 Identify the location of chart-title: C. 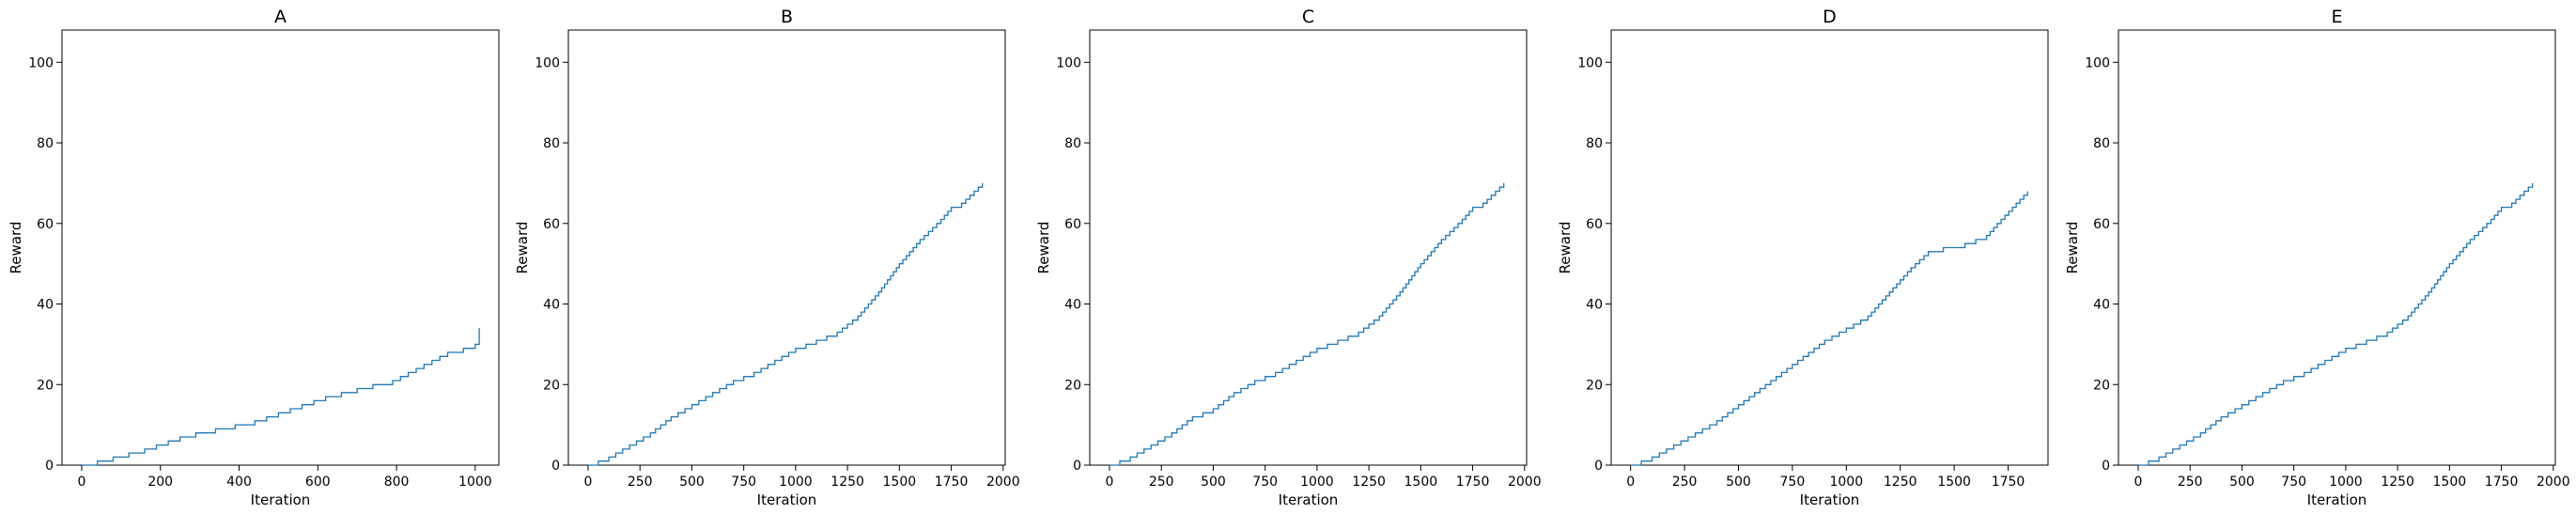
(1308, 17).